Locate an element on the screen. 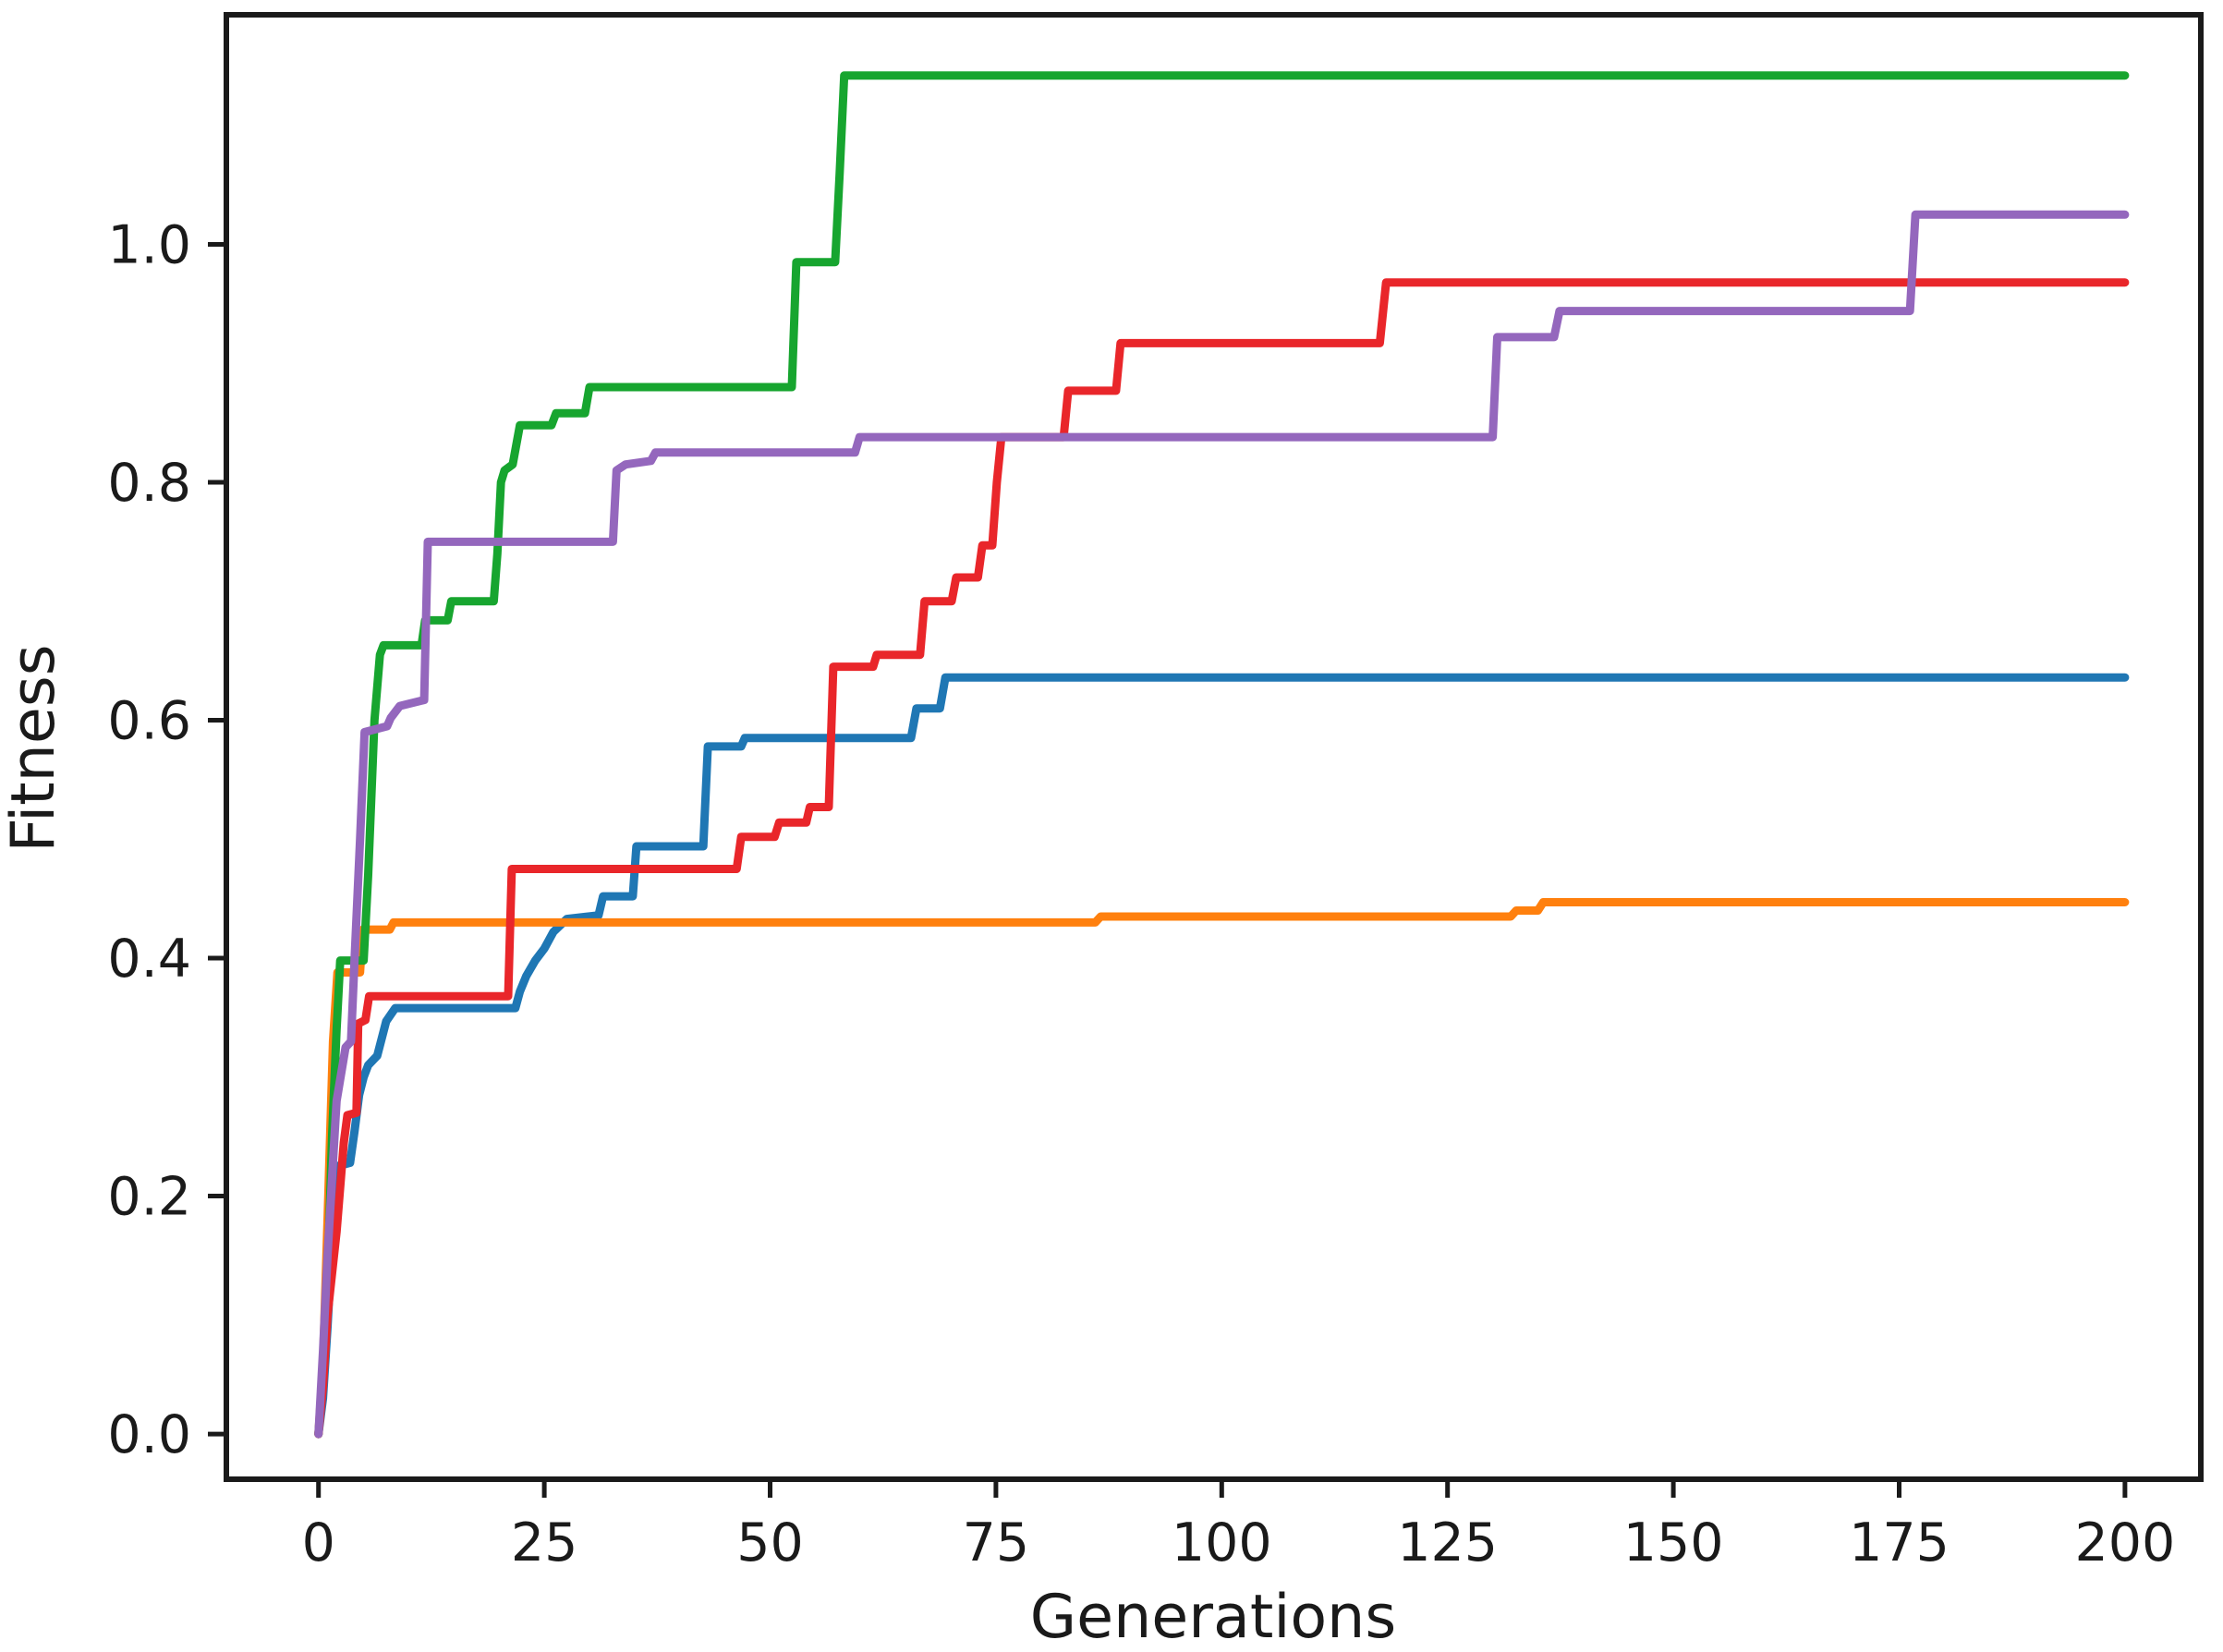  x-tick-label: 75 is located at coordinates (996, 1542).